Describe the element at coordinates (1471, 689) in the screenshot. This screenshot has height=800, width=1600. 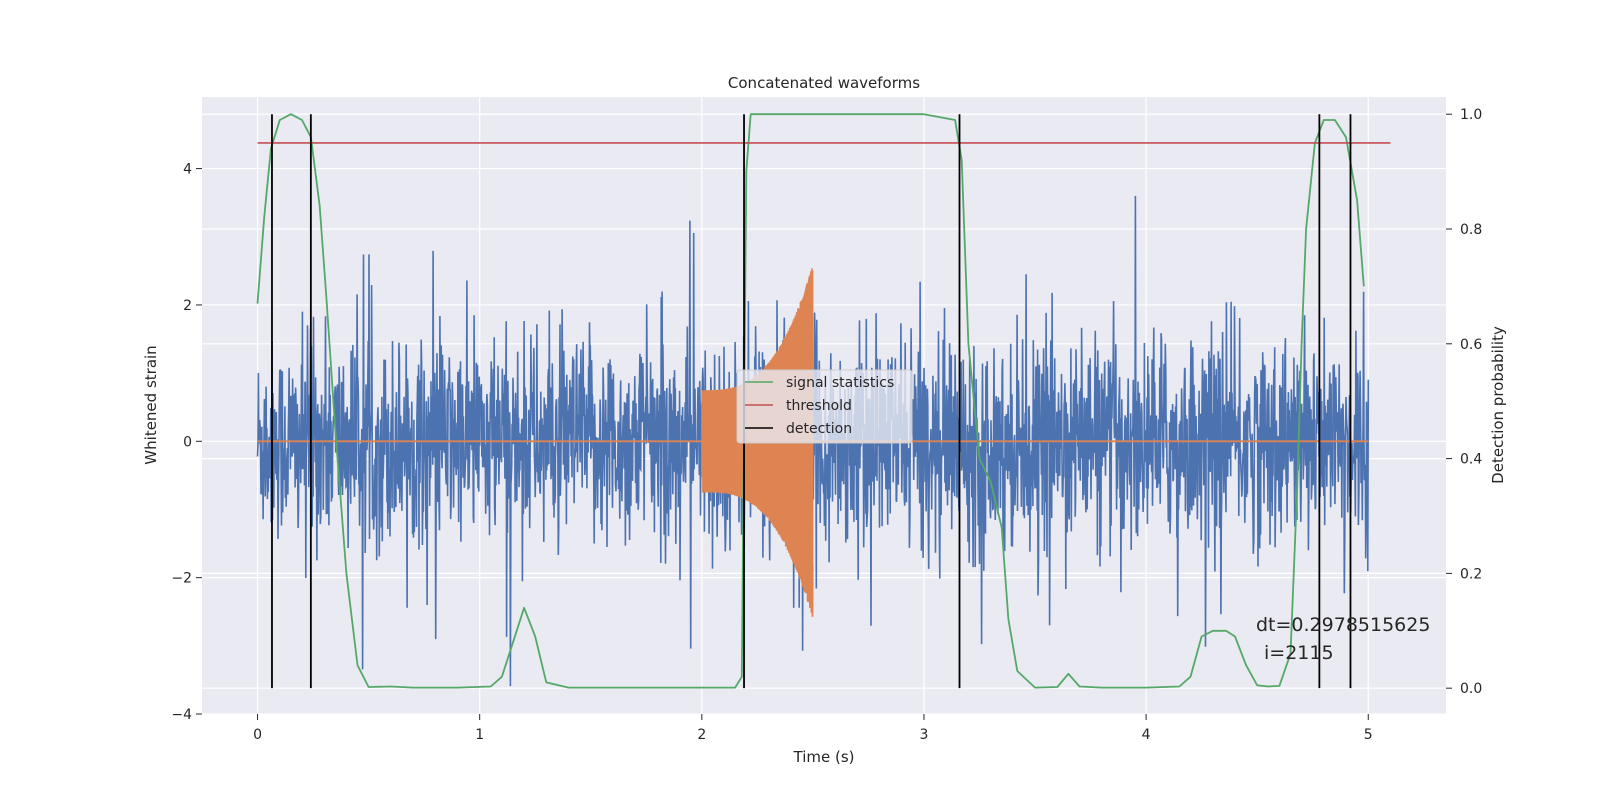
I see `y-right-tick-label: 0.0` at that location.